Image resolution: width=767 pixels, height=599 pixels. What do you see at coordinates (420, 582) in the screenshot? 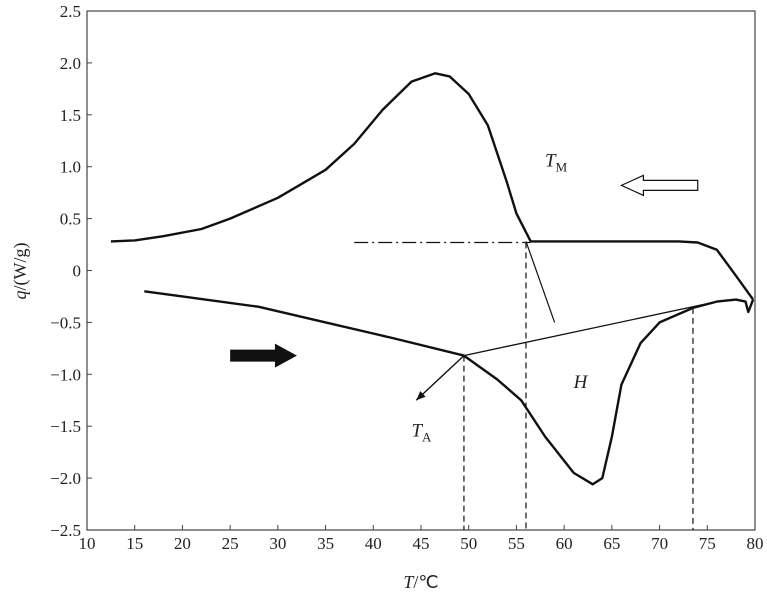
I see `x-axis-label: T/℃` at bounding box center [420, 582].